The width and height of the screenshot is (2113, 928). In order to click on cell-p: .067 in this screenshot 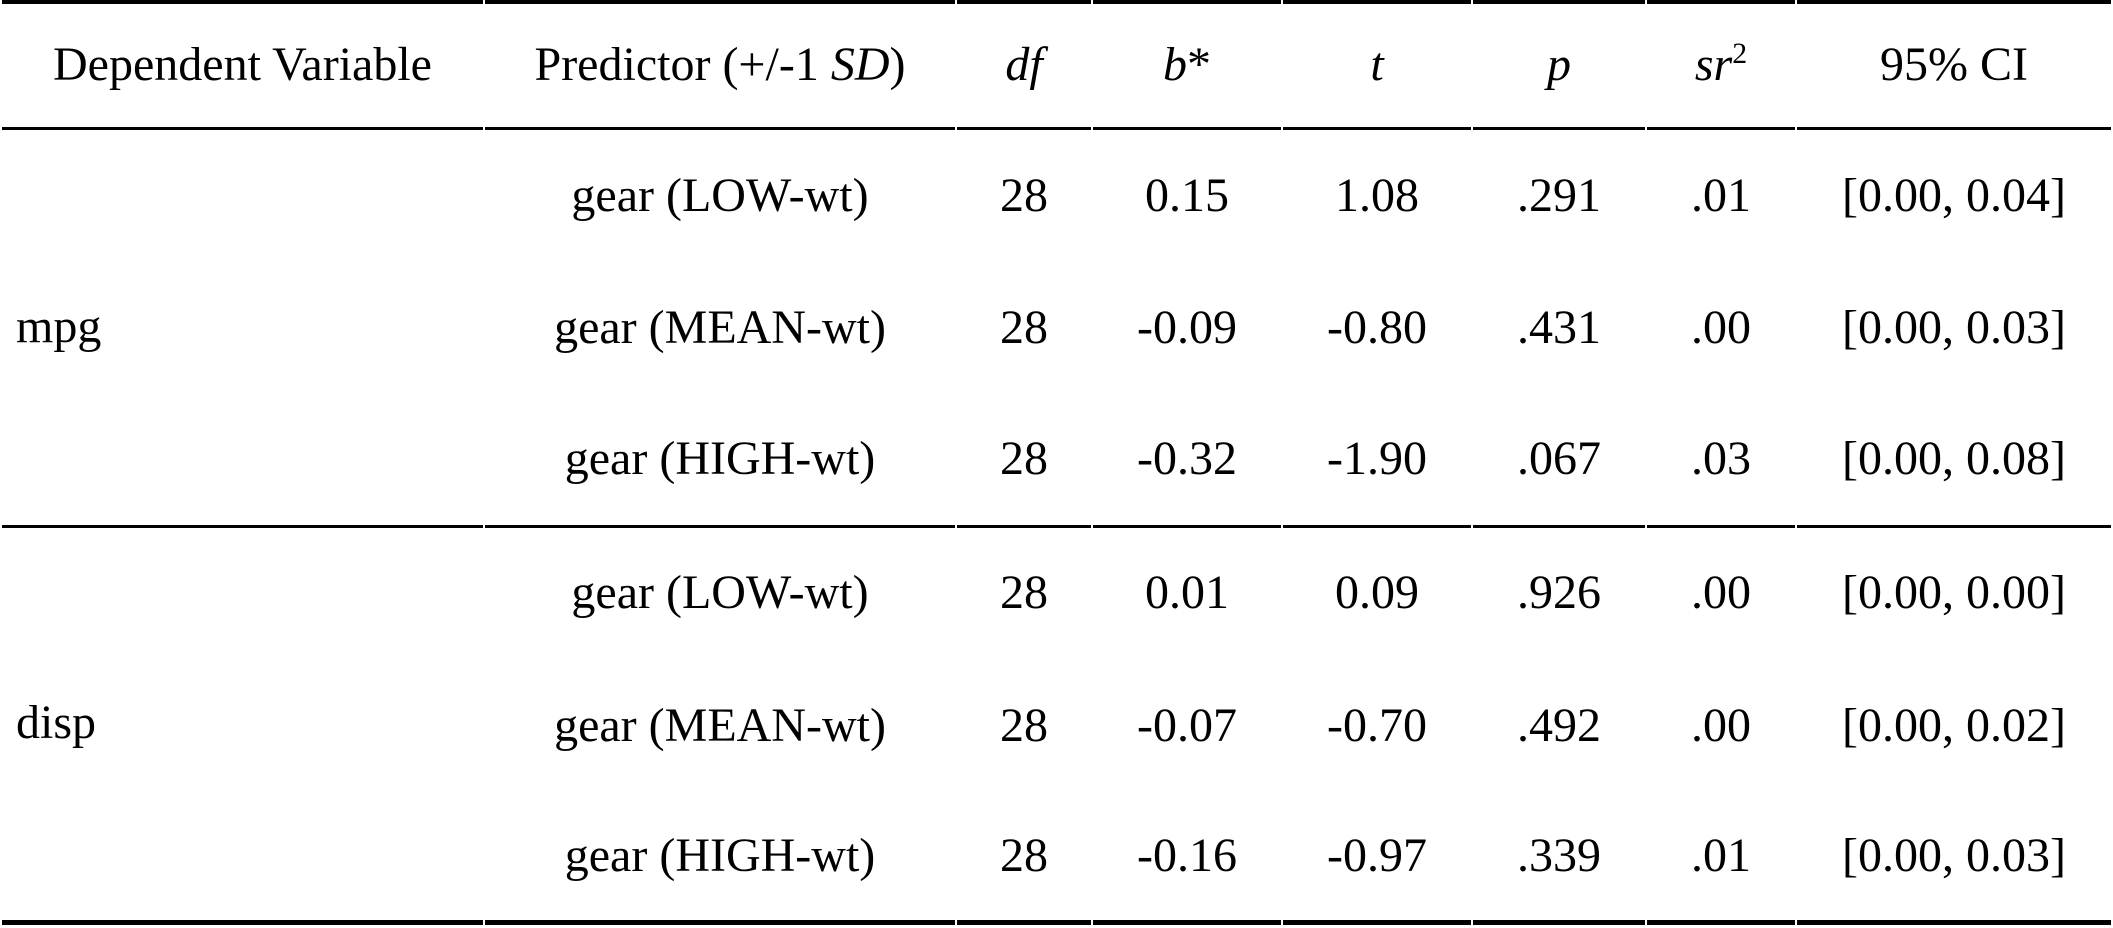, I will do `click(1559, 461)`.